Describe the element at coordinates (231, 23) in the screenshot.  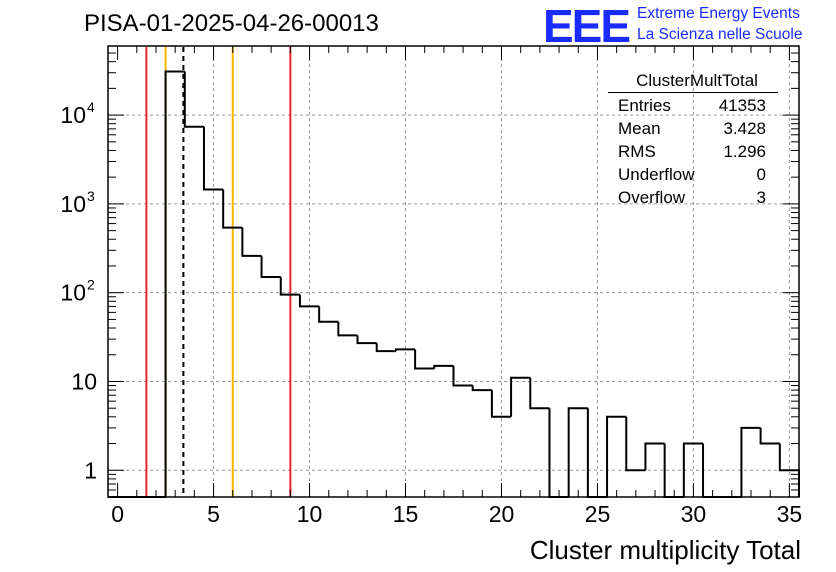
I see `chart-title: PISA-01-2025-04-26-00013` at that location.